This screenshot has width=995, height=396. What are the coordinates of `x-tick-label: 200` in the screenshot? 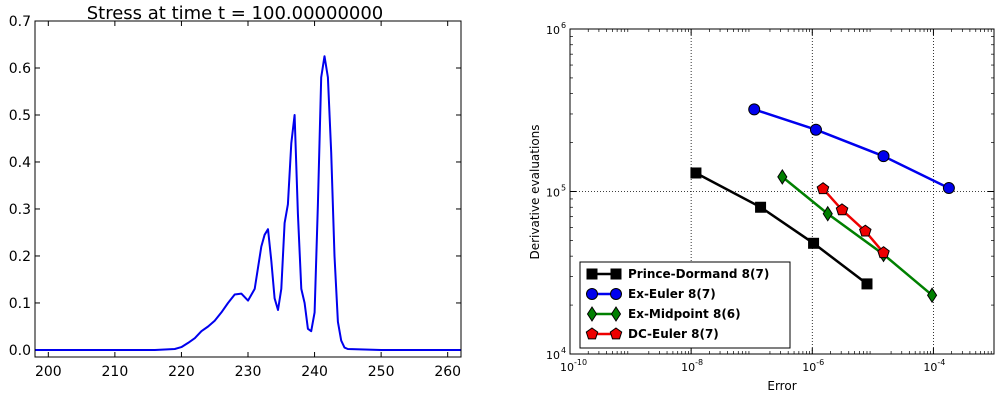 It's located at (48, 372).